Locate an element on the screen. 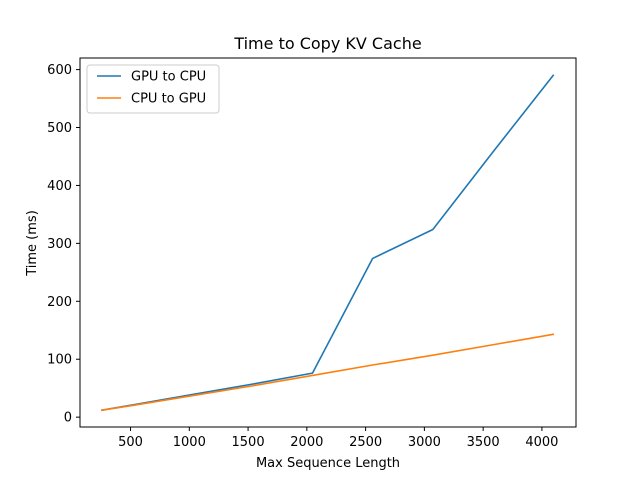 The width and height of the screenshot is (640, 480). x-axis-label: Max Sequence Length is located at coordinates (328, 463).